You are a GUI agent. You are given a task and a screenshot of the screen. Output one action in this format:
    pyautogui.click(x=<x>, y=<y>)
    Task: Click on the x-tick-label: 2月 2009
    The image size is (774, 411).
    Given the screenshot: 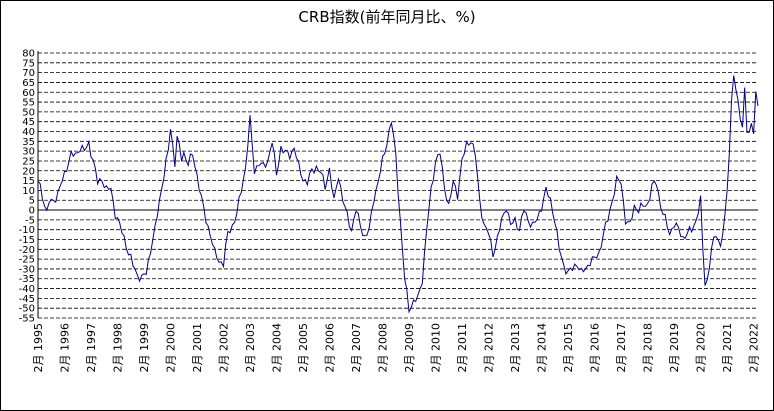 What is the action you would take?
    pyautogui.click(x=409, y=348)
    